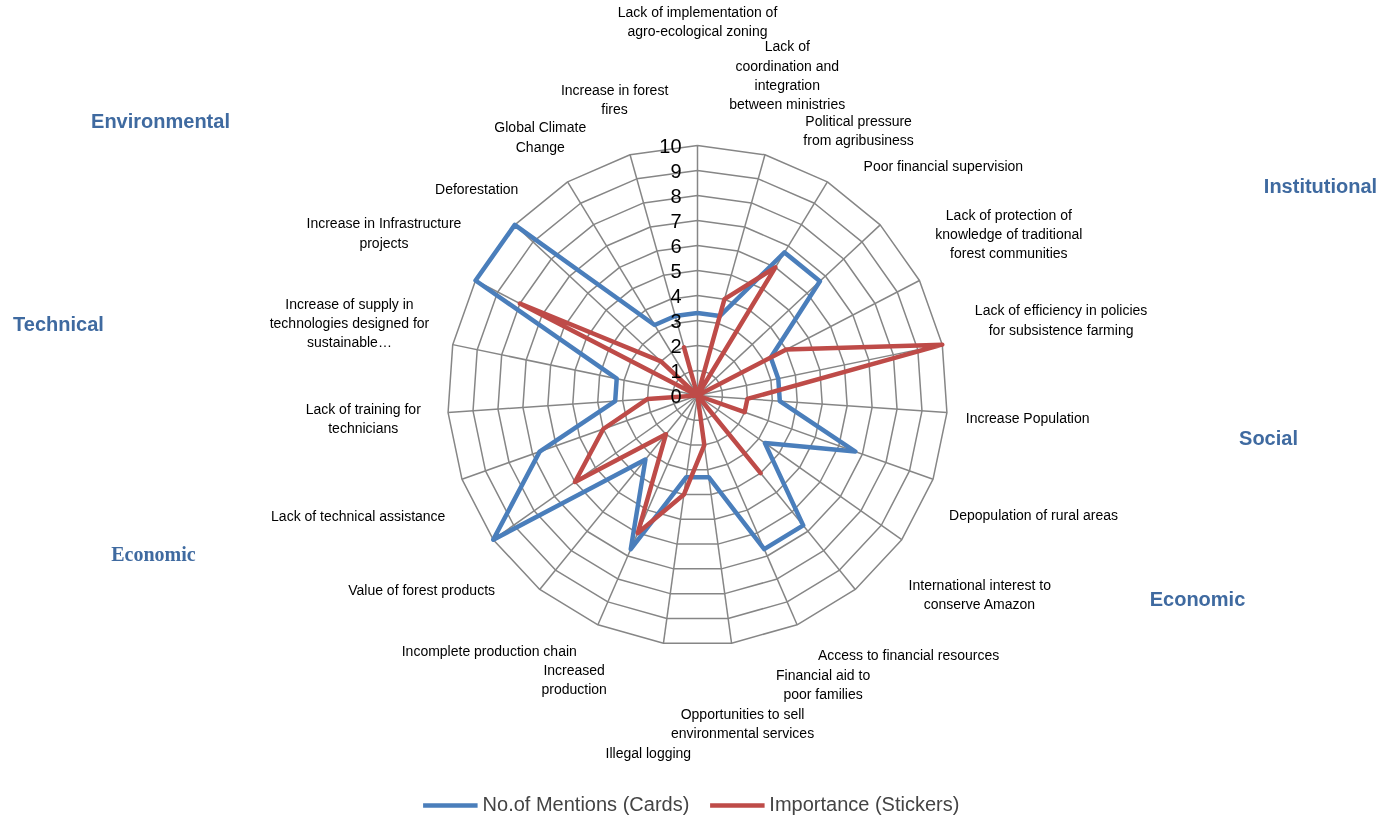  Describe the element at coordinates (1034, 514) in the screenshot. I see `spoke-label: Depopulation of rural areas` at that location.